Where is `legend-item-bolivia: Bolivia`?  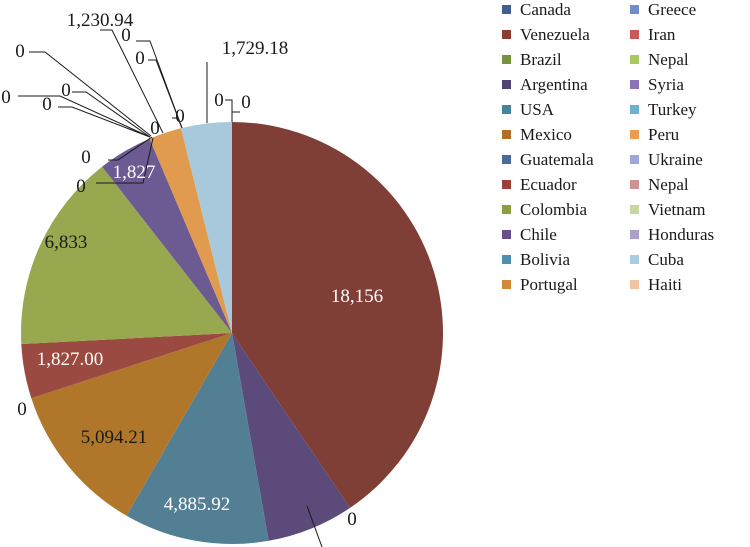
legend-item-bolivia: Bolivia is located at coordinates (536, 259).